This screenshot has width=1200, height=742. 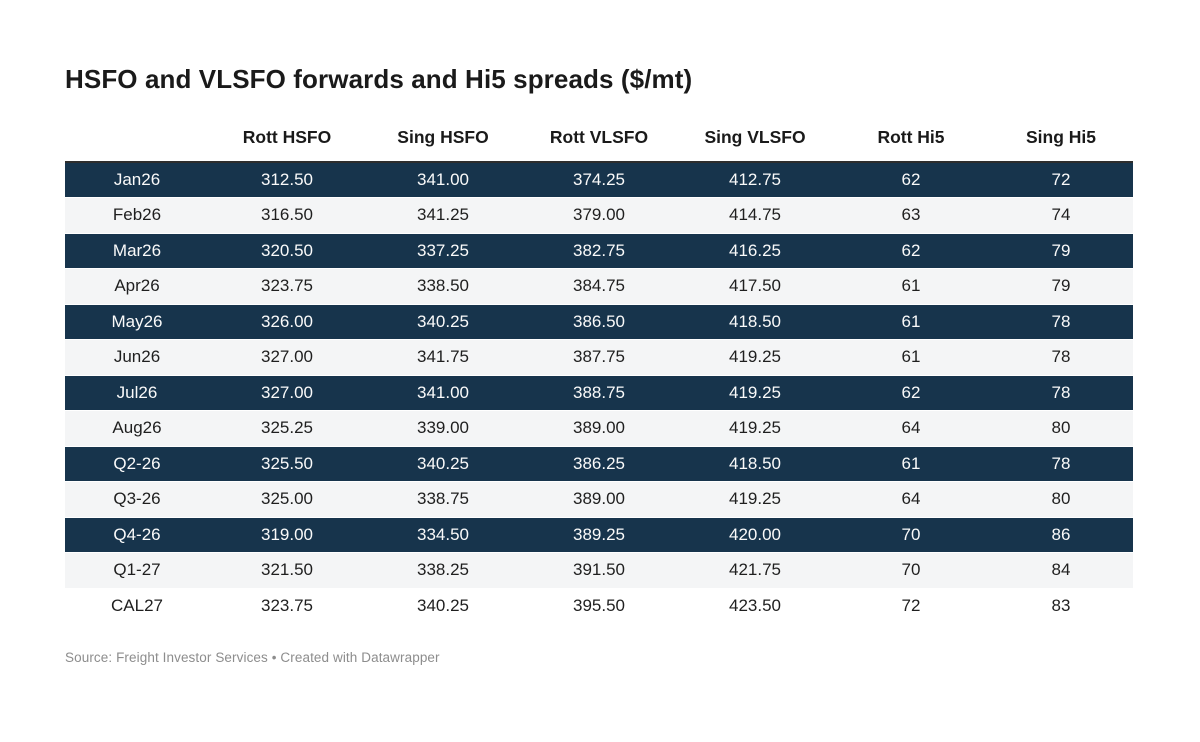 What do you see at coordinates (137, 141) in the screenshot?
I see `column-header-row-label` at bounding box center [137, 141].